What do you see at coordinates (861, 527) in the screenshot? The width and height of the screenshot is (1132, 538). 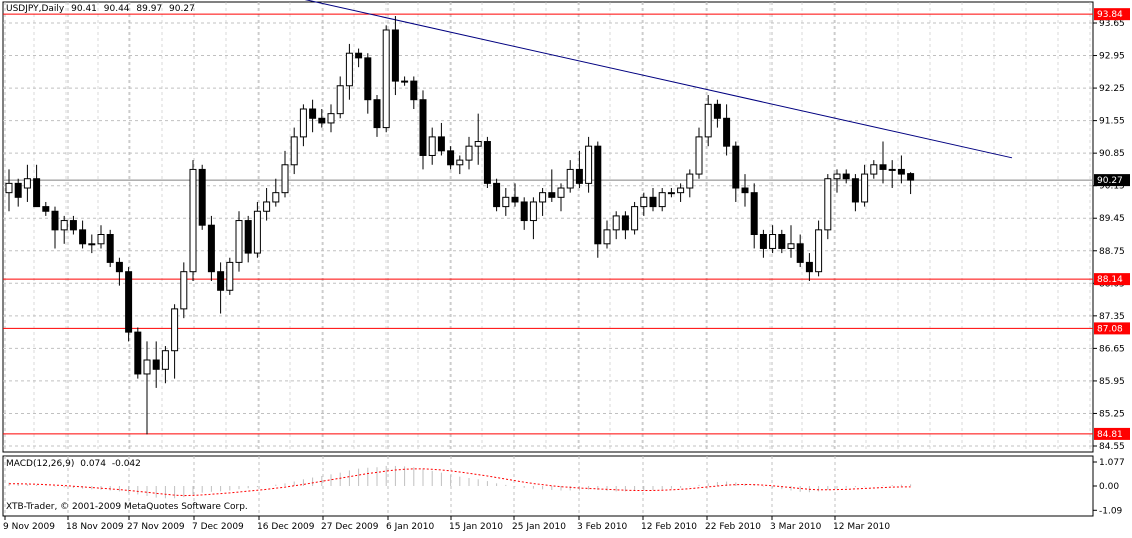 I see `x-axis-tick-label: 12 Mar 2010` at bounding box center [861, 527].